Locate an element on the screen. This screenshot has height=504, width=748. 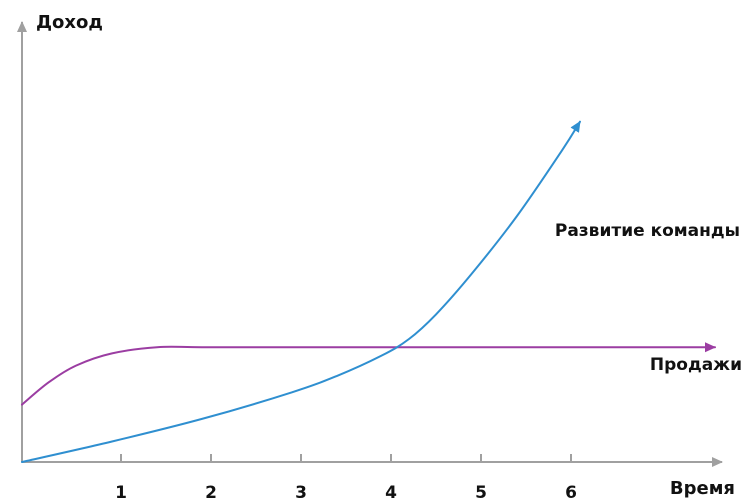
x-tick-label: 5 is located at coordinates (481, 493).